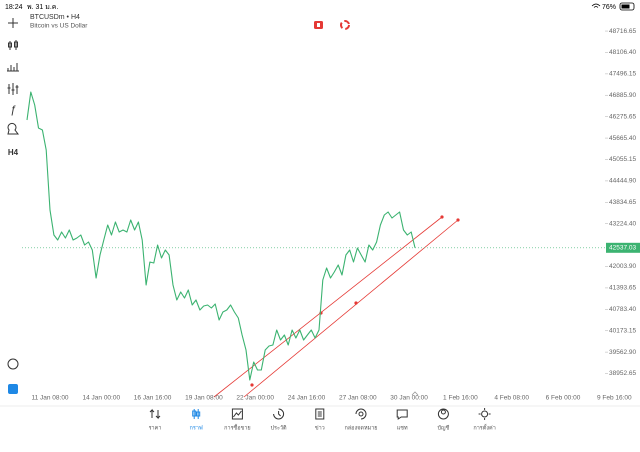 The width and height of the screenshot is (640, 452). Describe the element at coordinates (13, 389) in the screenshot. I see `app-logo` at that location.